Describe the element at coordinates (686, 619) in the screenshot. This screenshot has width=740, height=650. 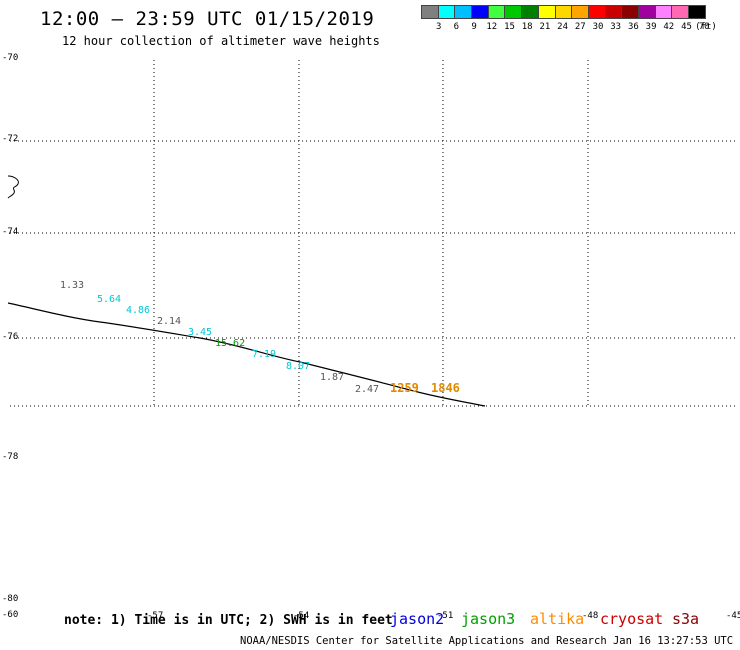
I see `satellite-legend-s3a: s3a` at that location.